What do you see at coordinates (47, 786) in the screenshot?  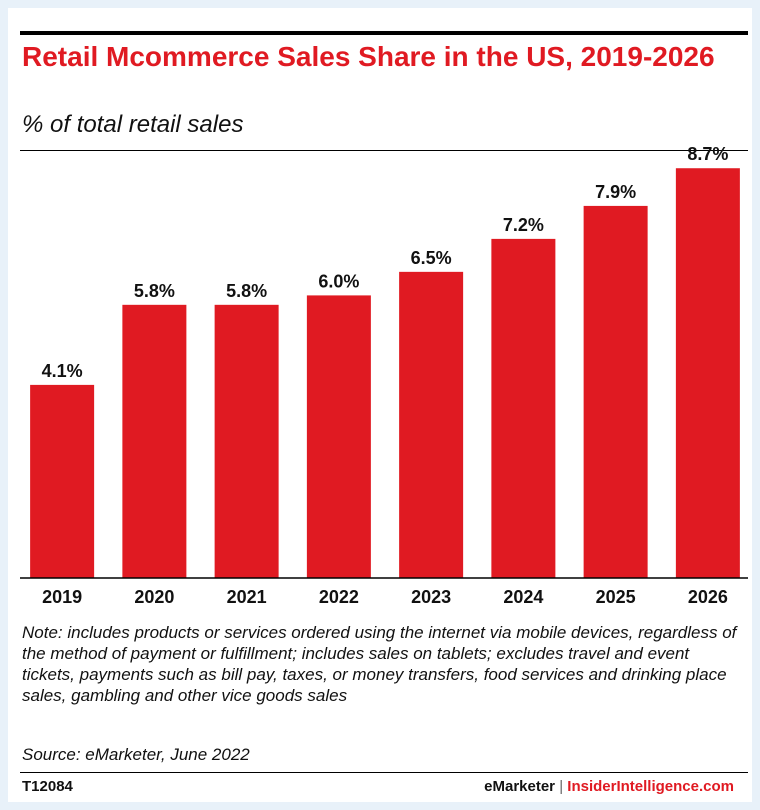 I see `chart-code: T12084` at bounding box center [47, 786].